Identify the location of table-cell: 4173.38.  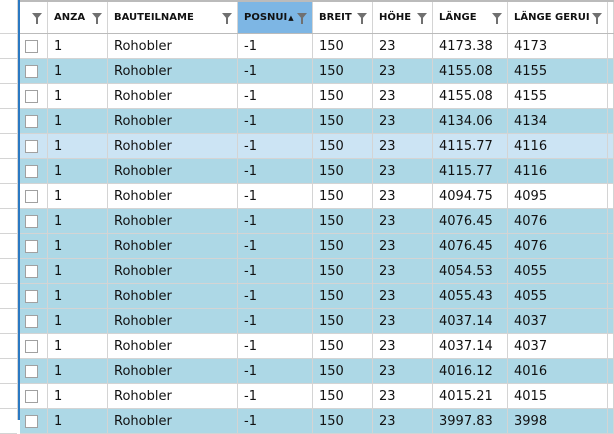
(470, 46).